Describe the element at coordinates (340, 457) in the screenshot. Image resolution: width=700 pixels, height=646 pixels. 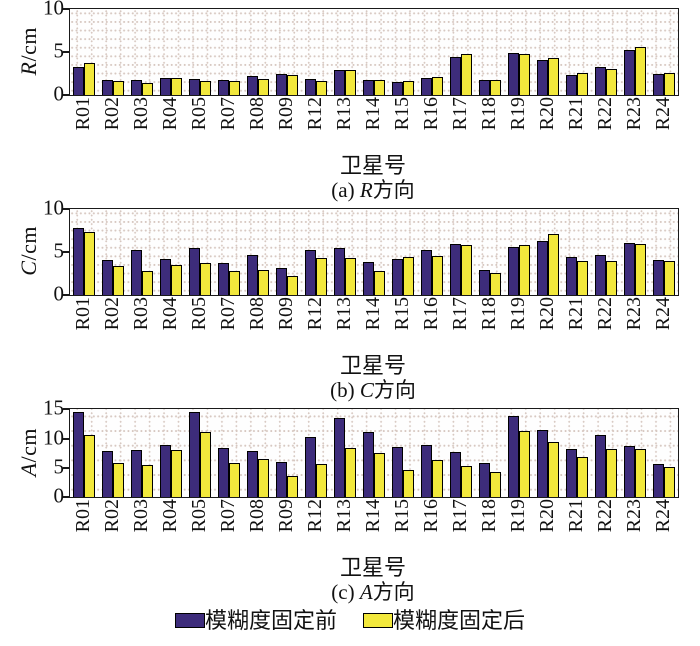
I see `bar-before-R13` at that location.